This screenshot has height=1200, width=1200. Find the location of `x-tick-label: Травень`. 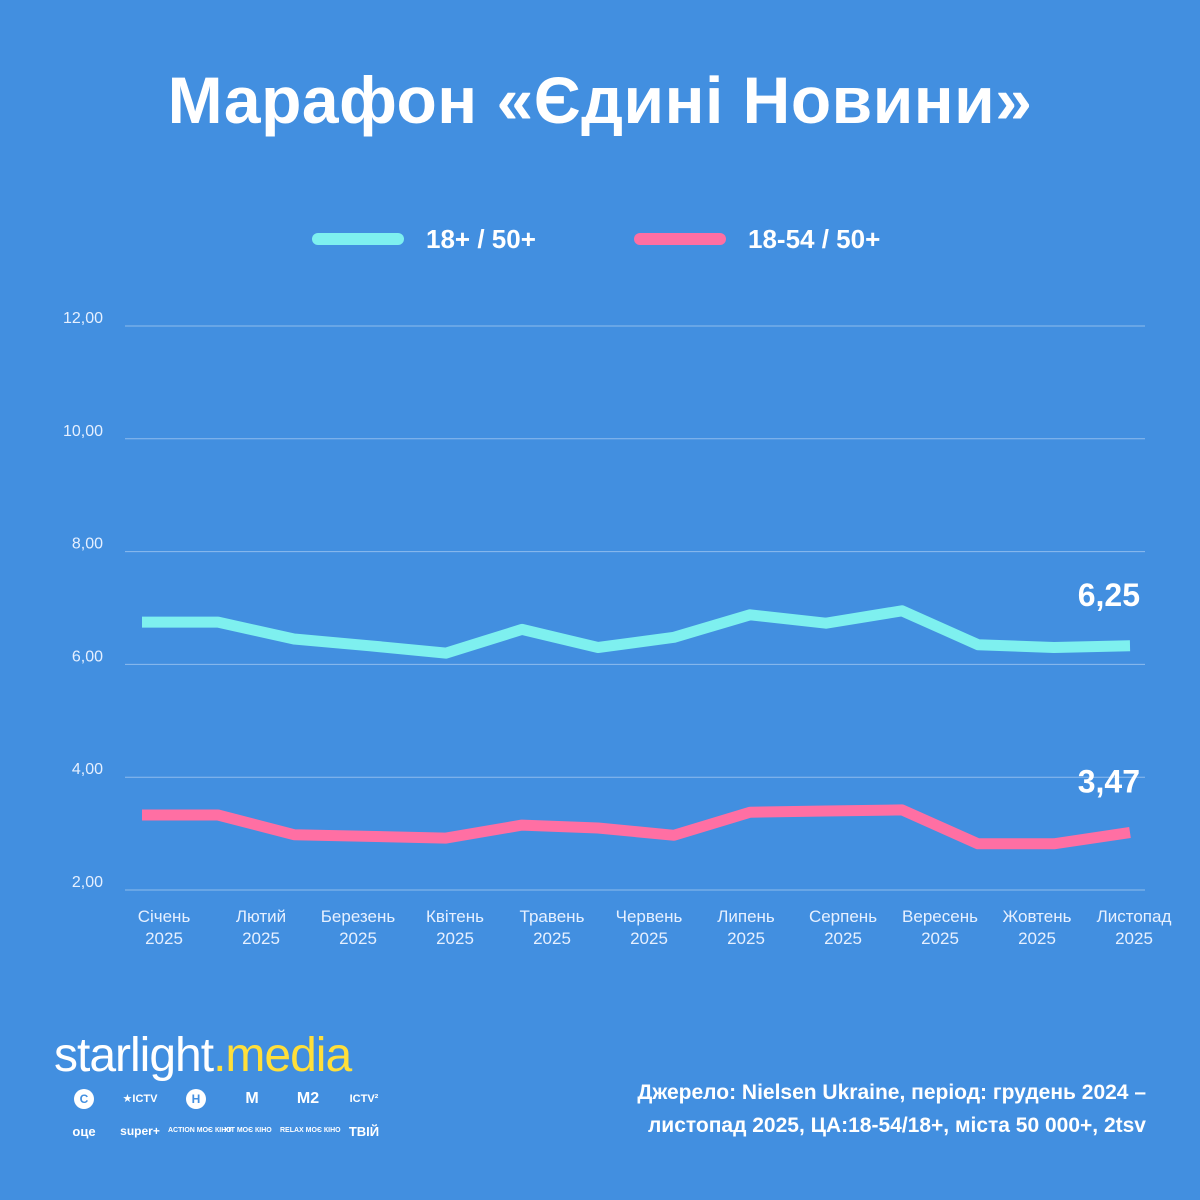

x-tick-label: Травень is located at coordinates (552, 916).